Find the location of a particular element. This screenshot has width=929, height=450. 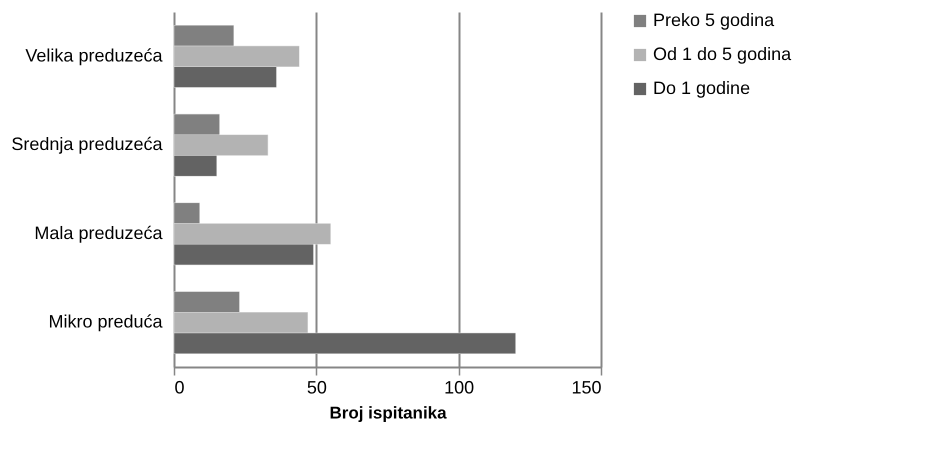

y-tick-label: Srednja preduzeća is located at coordinates (87, 144).